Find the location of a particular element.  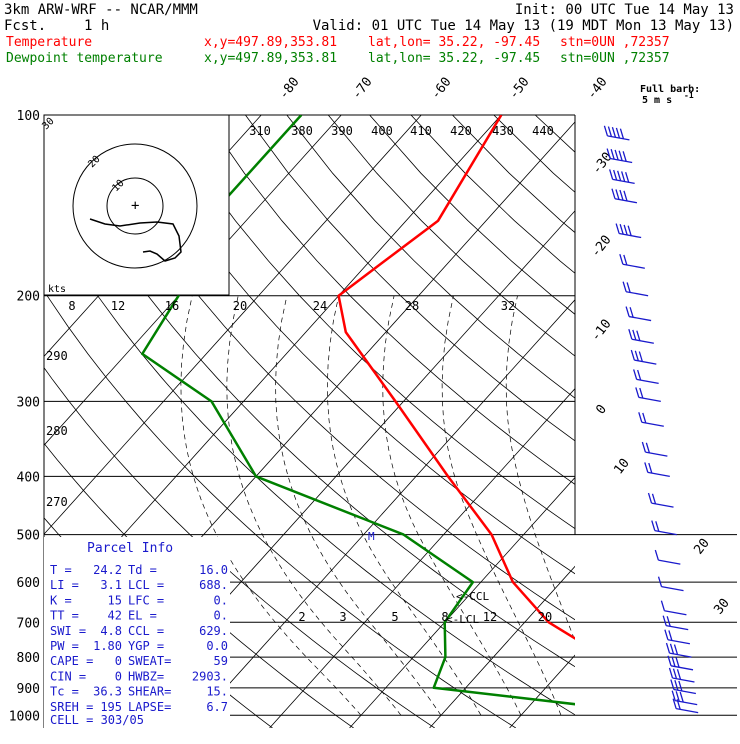

parcel-info-cell: SWI = is located at coordinates (68, 631).